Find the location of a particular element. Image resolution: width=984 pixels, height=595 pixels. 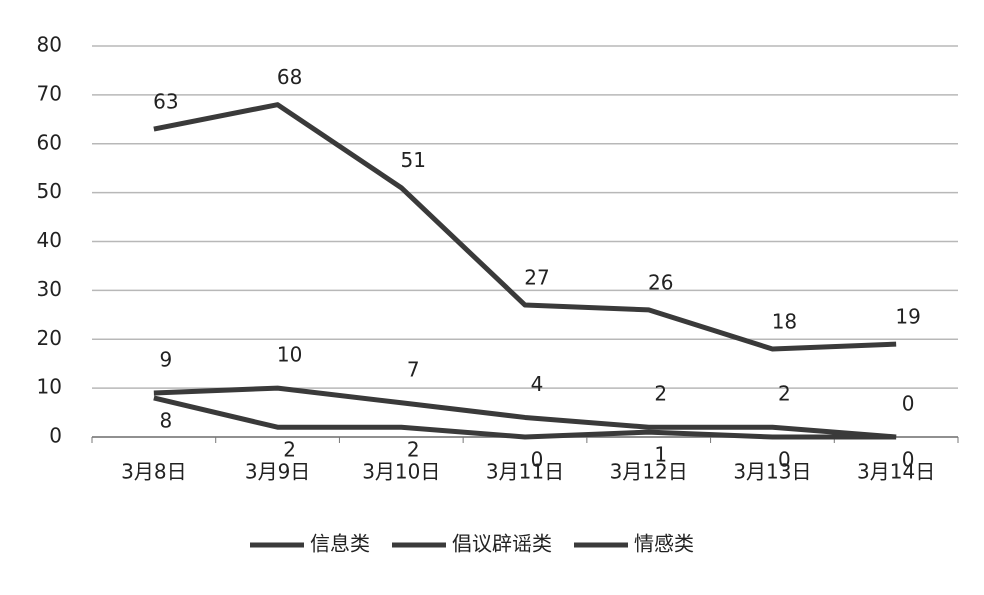

legend-label: 情感类 is located at coordinates (664, 544).